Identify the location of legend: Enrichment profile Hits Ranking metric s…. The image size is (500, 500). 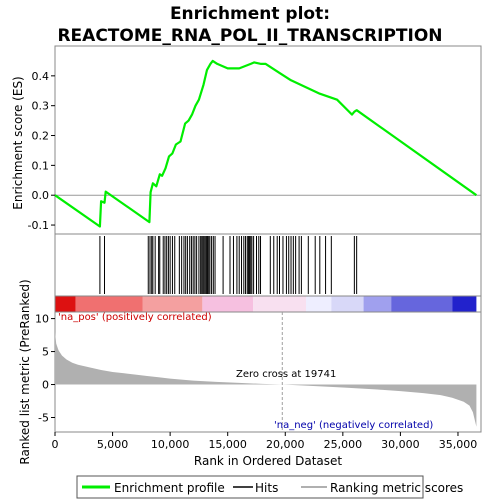
(269, 487).